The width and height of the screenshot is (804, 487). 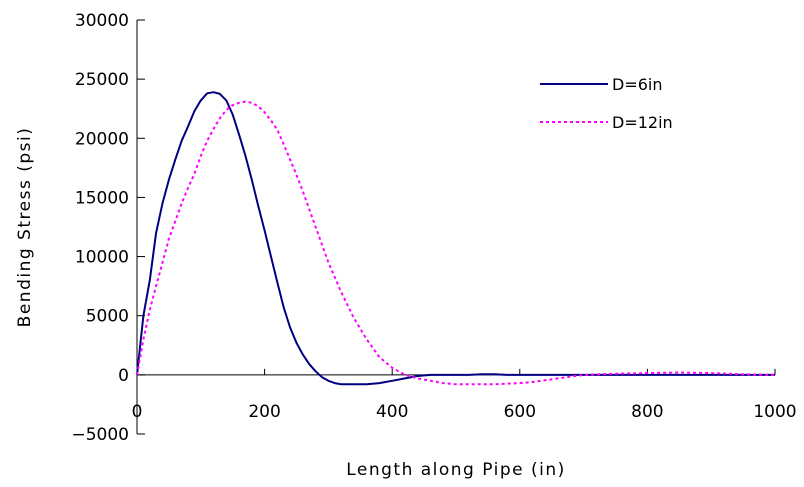 I want to click on y-tick-label: 15000, so click(x=102, y=198).